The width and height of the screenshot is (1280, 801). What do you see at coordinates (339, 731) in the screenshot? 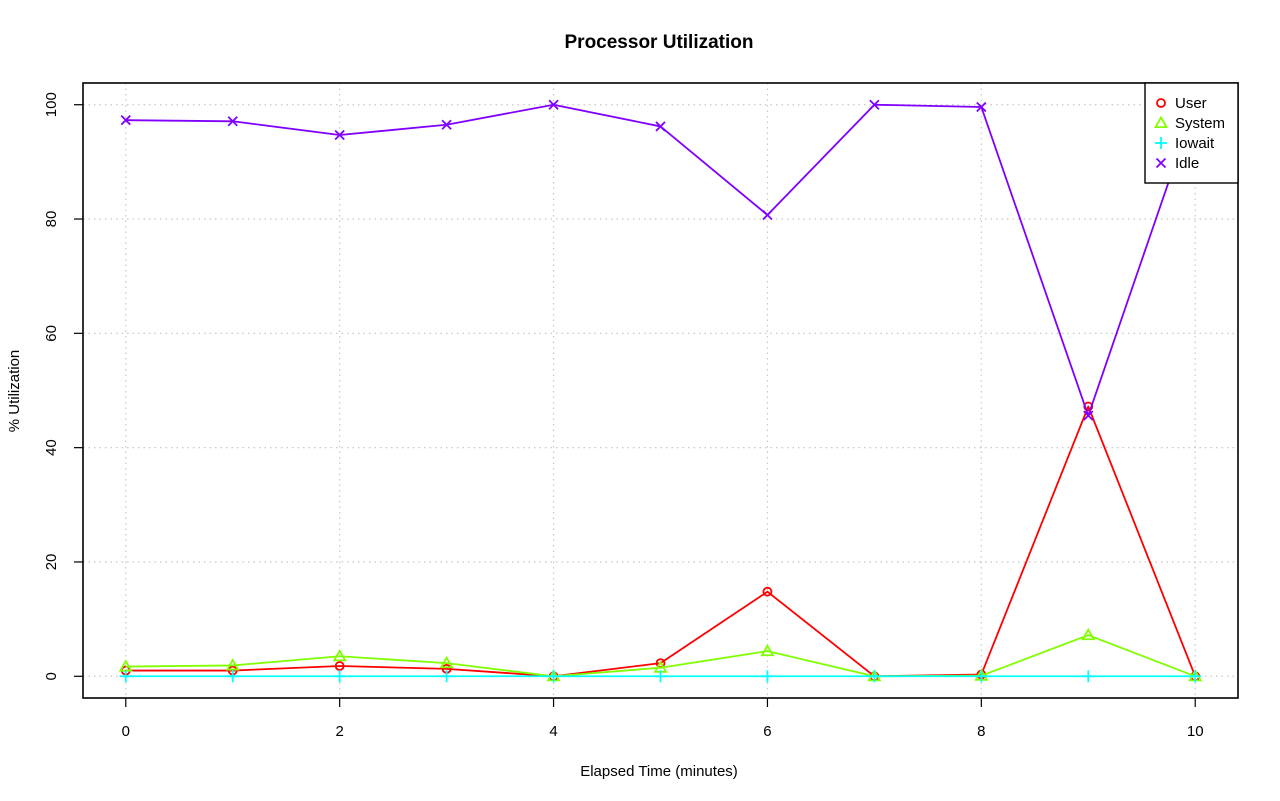
I see `x-tick-label: 2` at bounding box center [339, 731].